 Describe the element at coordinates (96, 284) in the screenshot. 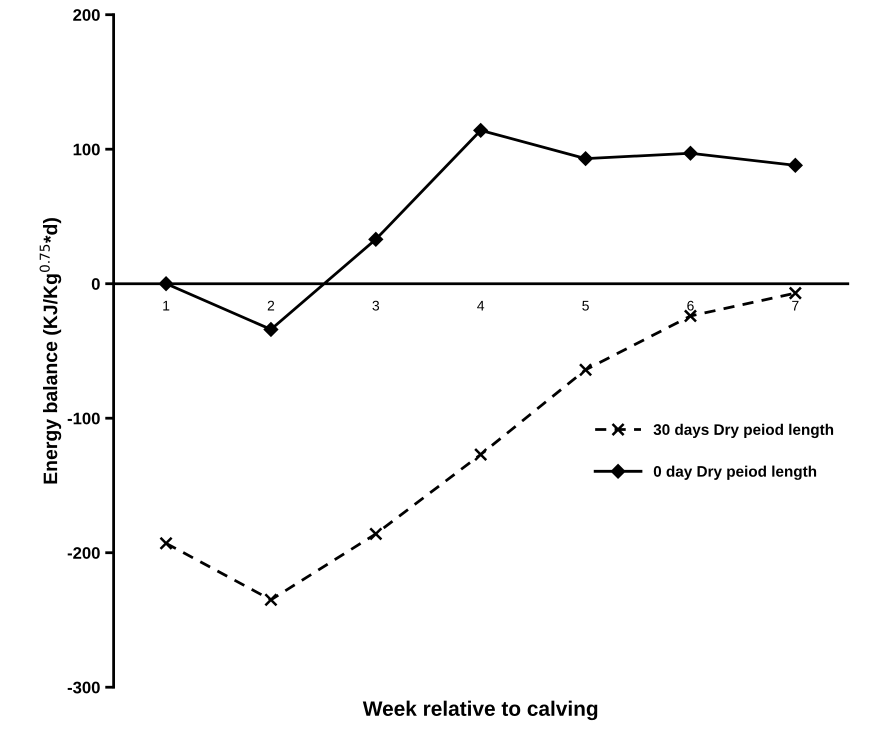

I see `y-tick-label: 0` at that location.